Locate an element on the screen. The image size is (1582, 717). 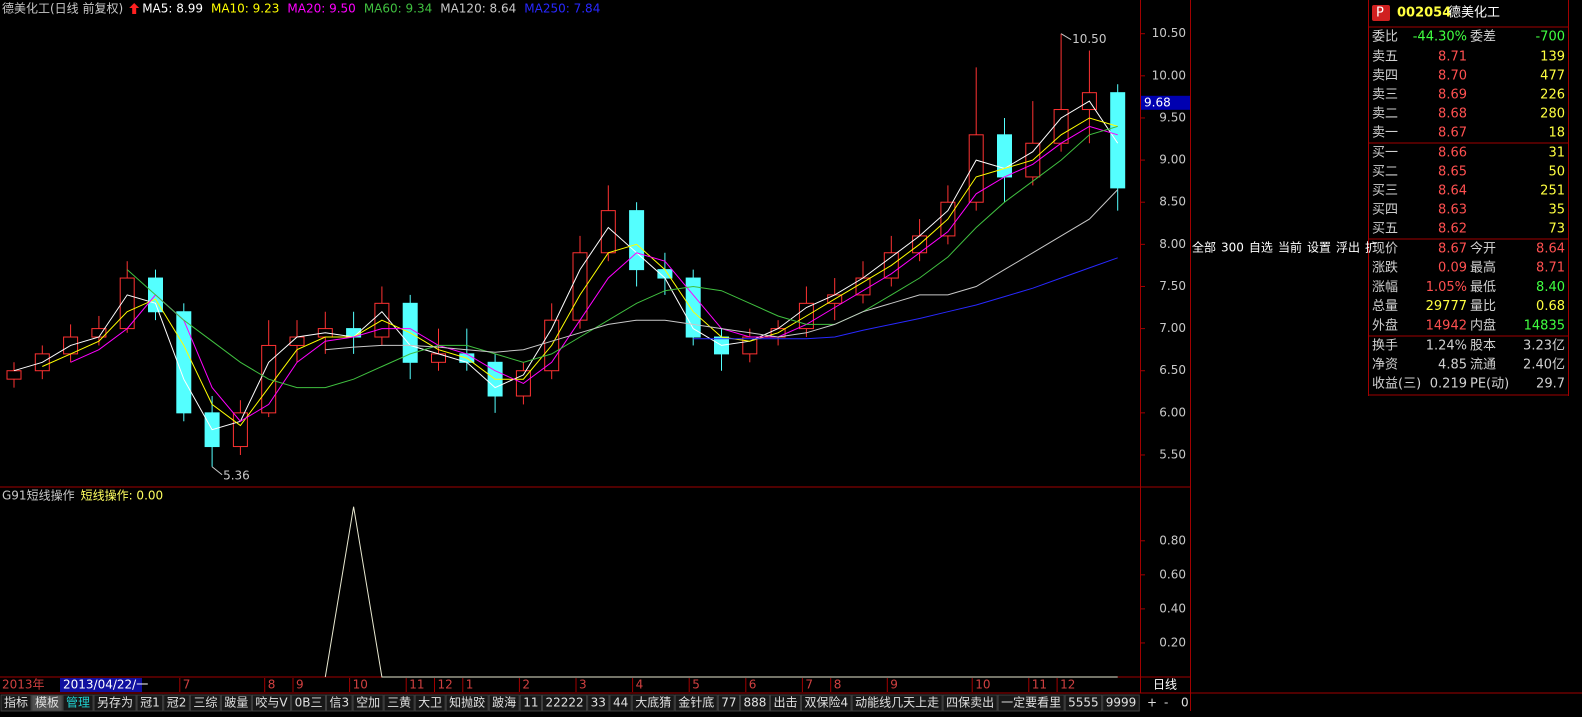
toolbar-label: 信3 is located at coordinates (339, 703).